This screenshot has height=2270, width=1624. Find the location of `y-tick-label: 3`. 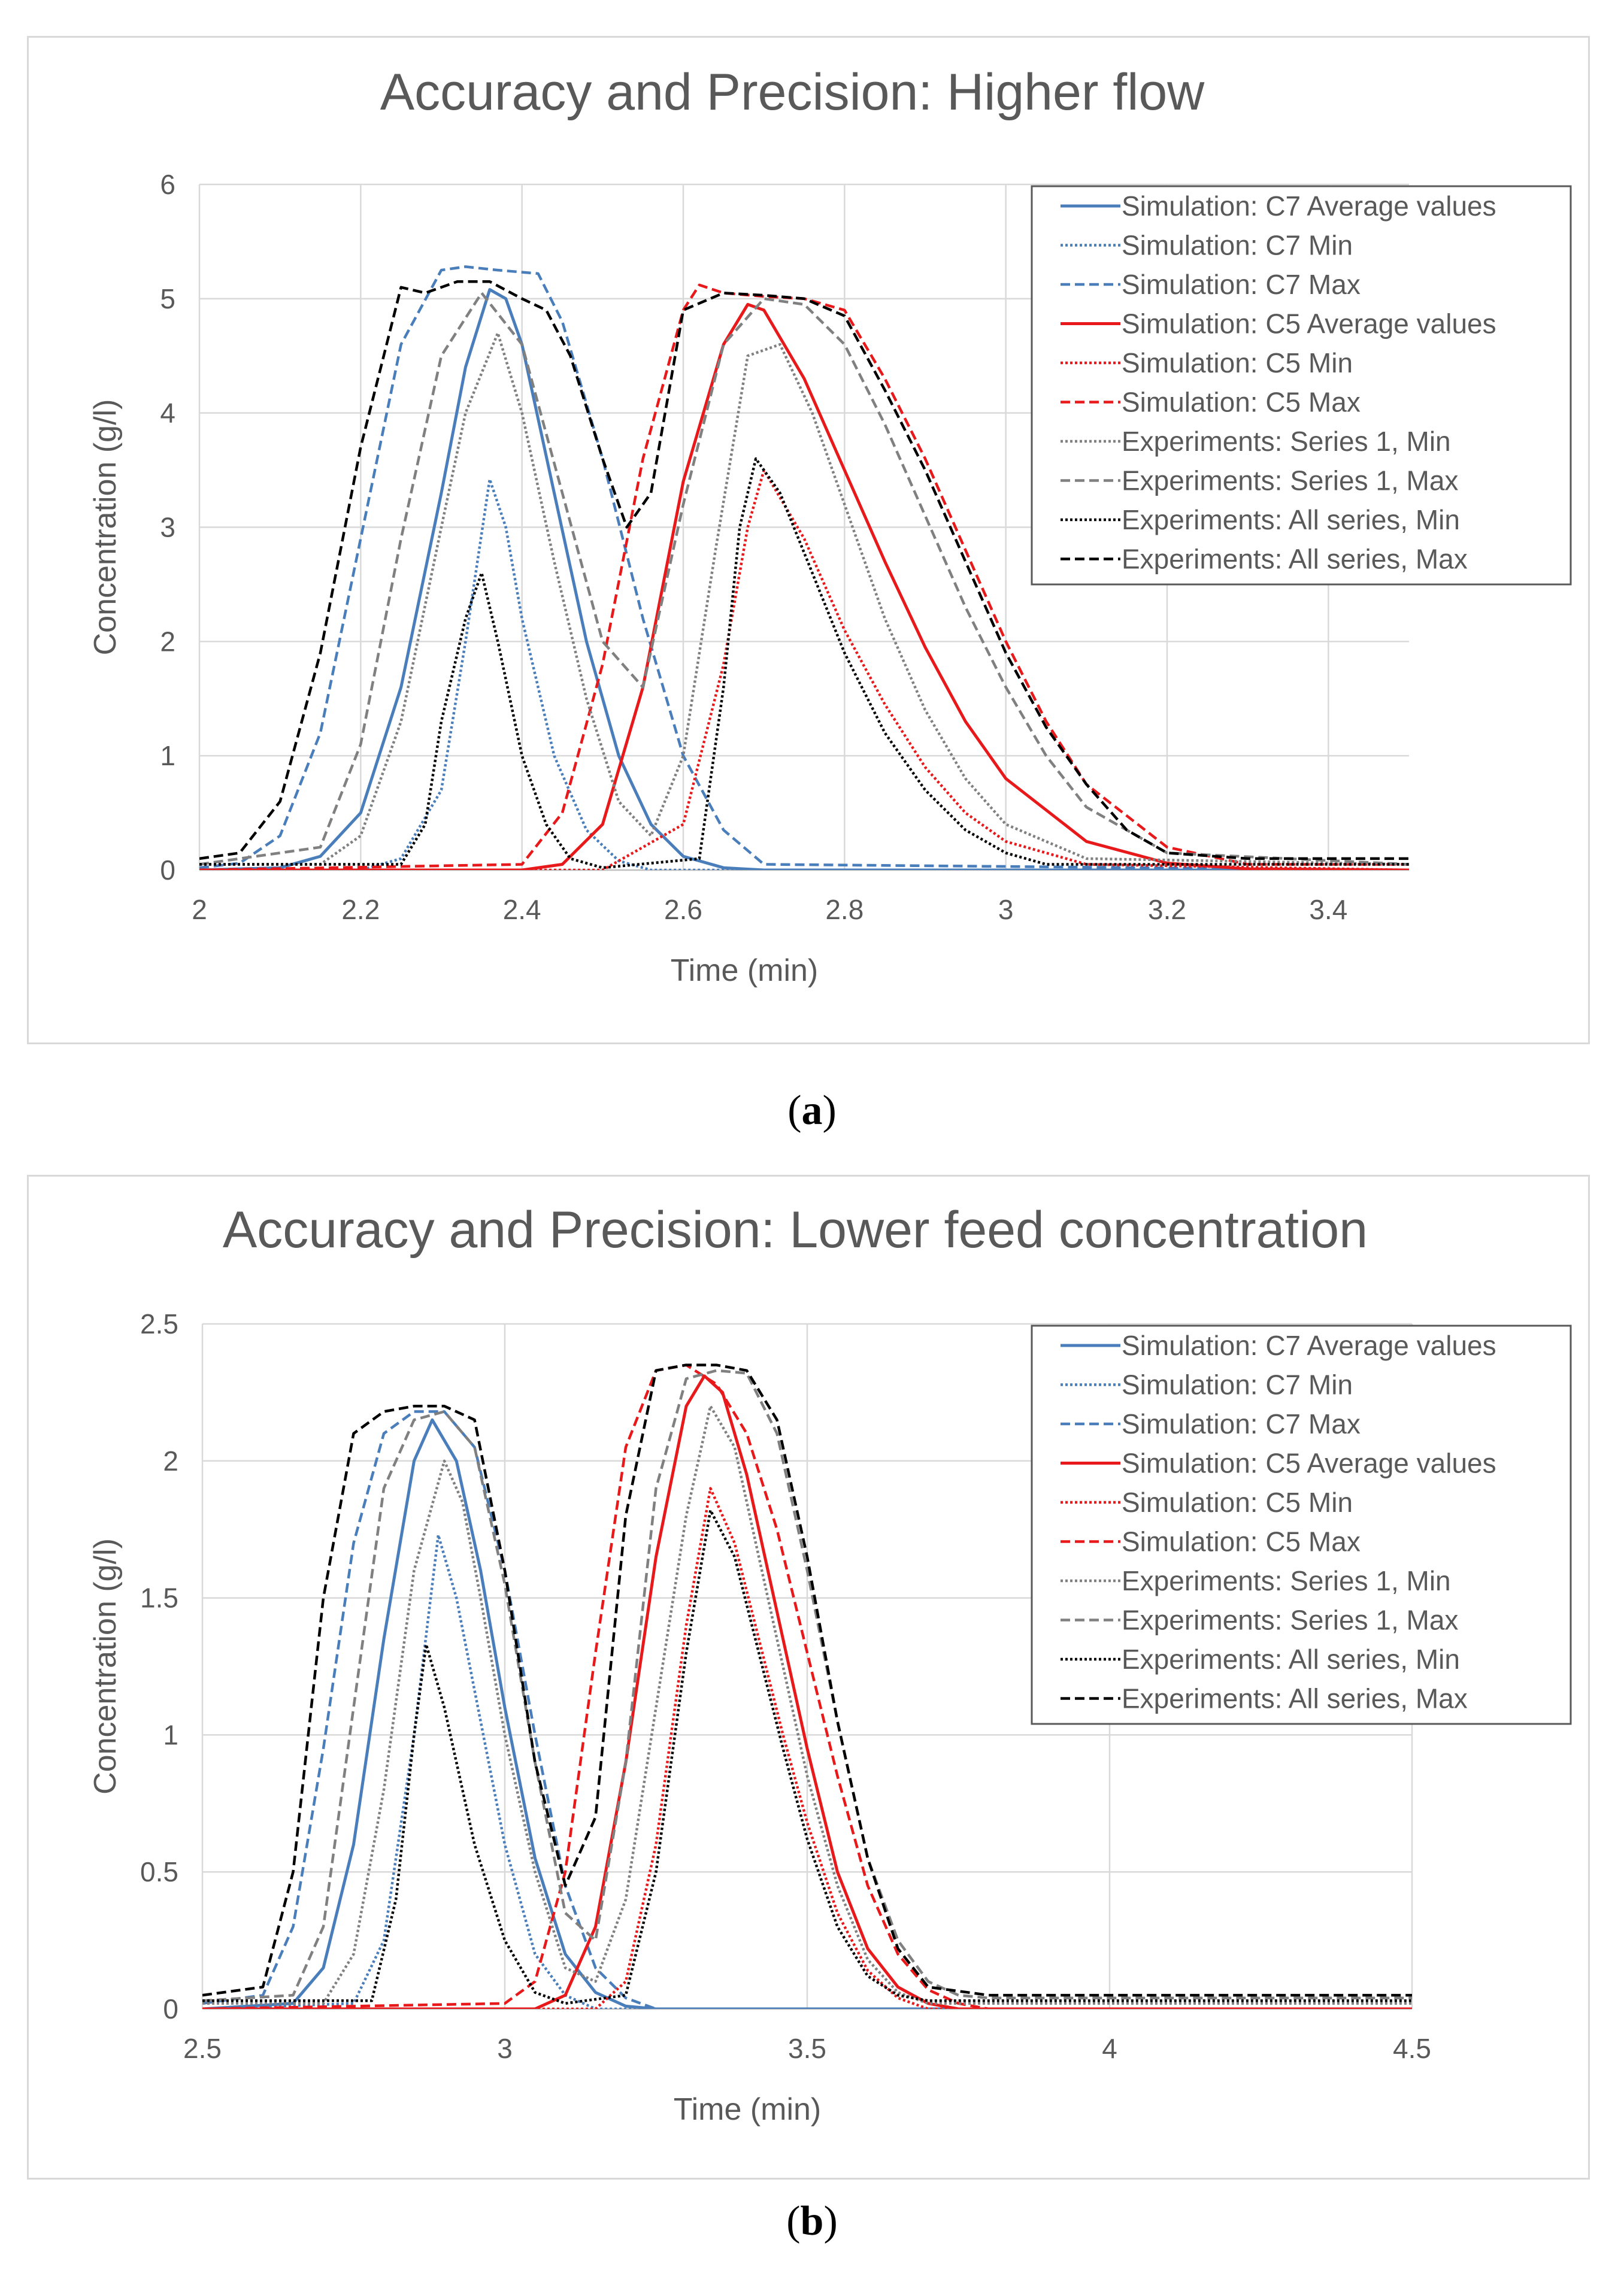

y-tick-label: 3 is located at coordinates (168, 528).